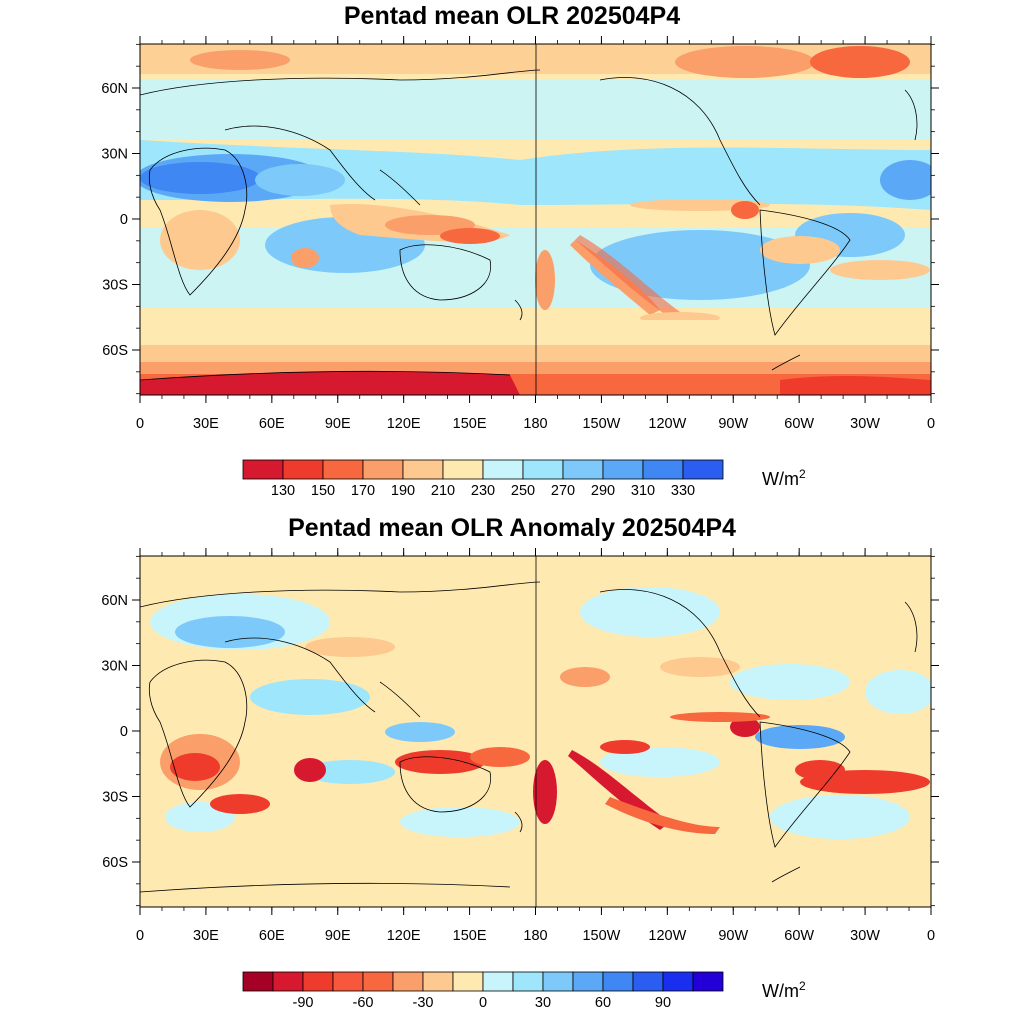  I want to click on anomaly-colorbar: -90 -60 -30 0 30 60 90, so click(483, 991).